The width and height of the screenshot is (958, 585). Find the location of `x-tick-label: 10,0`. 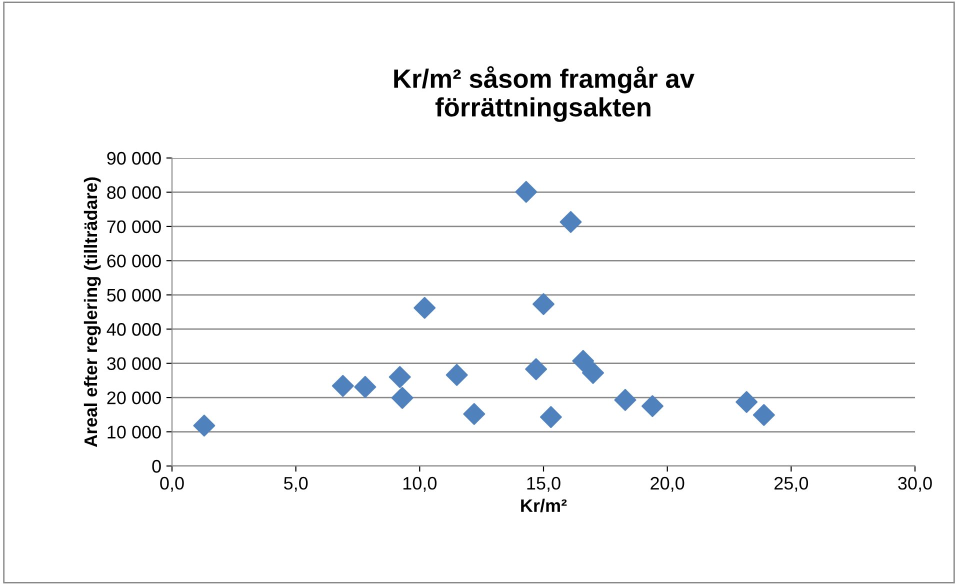

x-tick-label: 10,0 is located at coordinates (420, 484).